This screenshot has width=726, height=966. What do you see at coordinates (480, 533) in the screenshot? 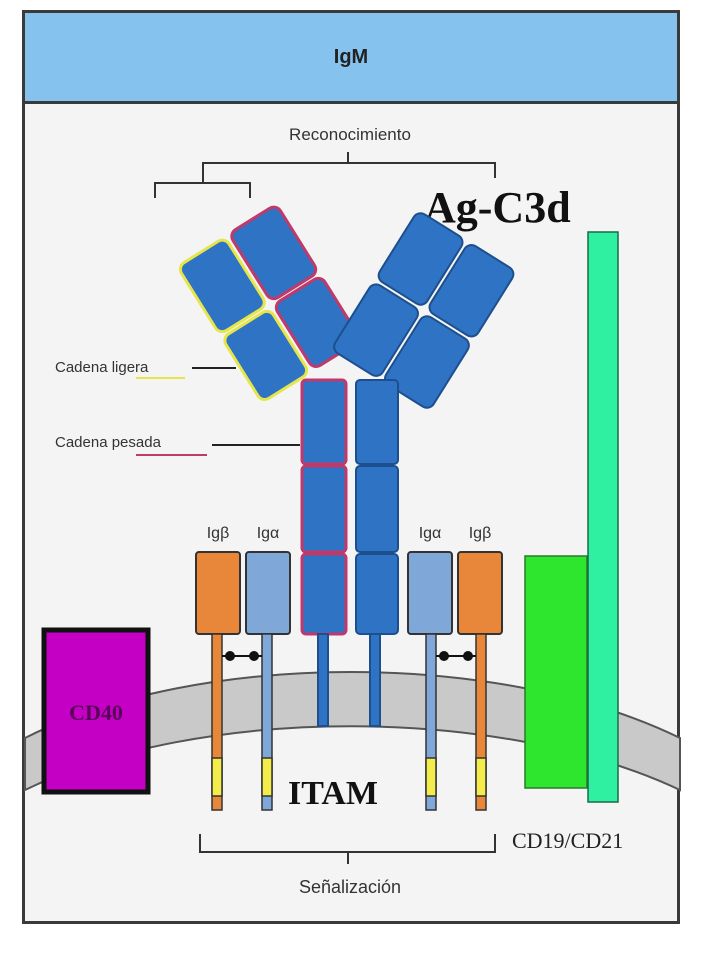
I see `ig-beta-right-label: Igβ` at bounding box center [480, 533].